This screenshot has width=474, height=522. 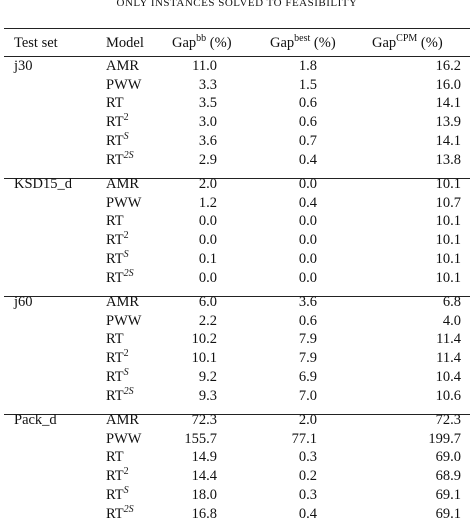 What do you see at coordinates (307, 376) in the screenshot?
I see `gap-value: 6.9` at bounding box center [307, 376].